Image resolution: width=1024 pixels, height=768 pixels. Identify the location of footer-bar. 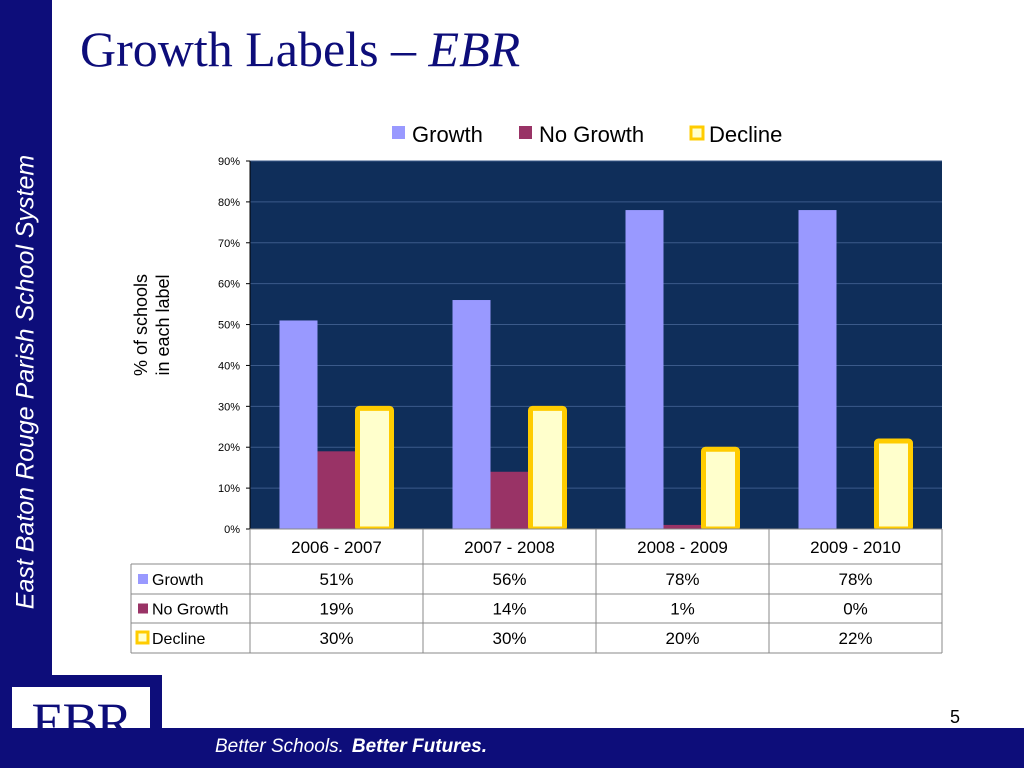
(512, 748).